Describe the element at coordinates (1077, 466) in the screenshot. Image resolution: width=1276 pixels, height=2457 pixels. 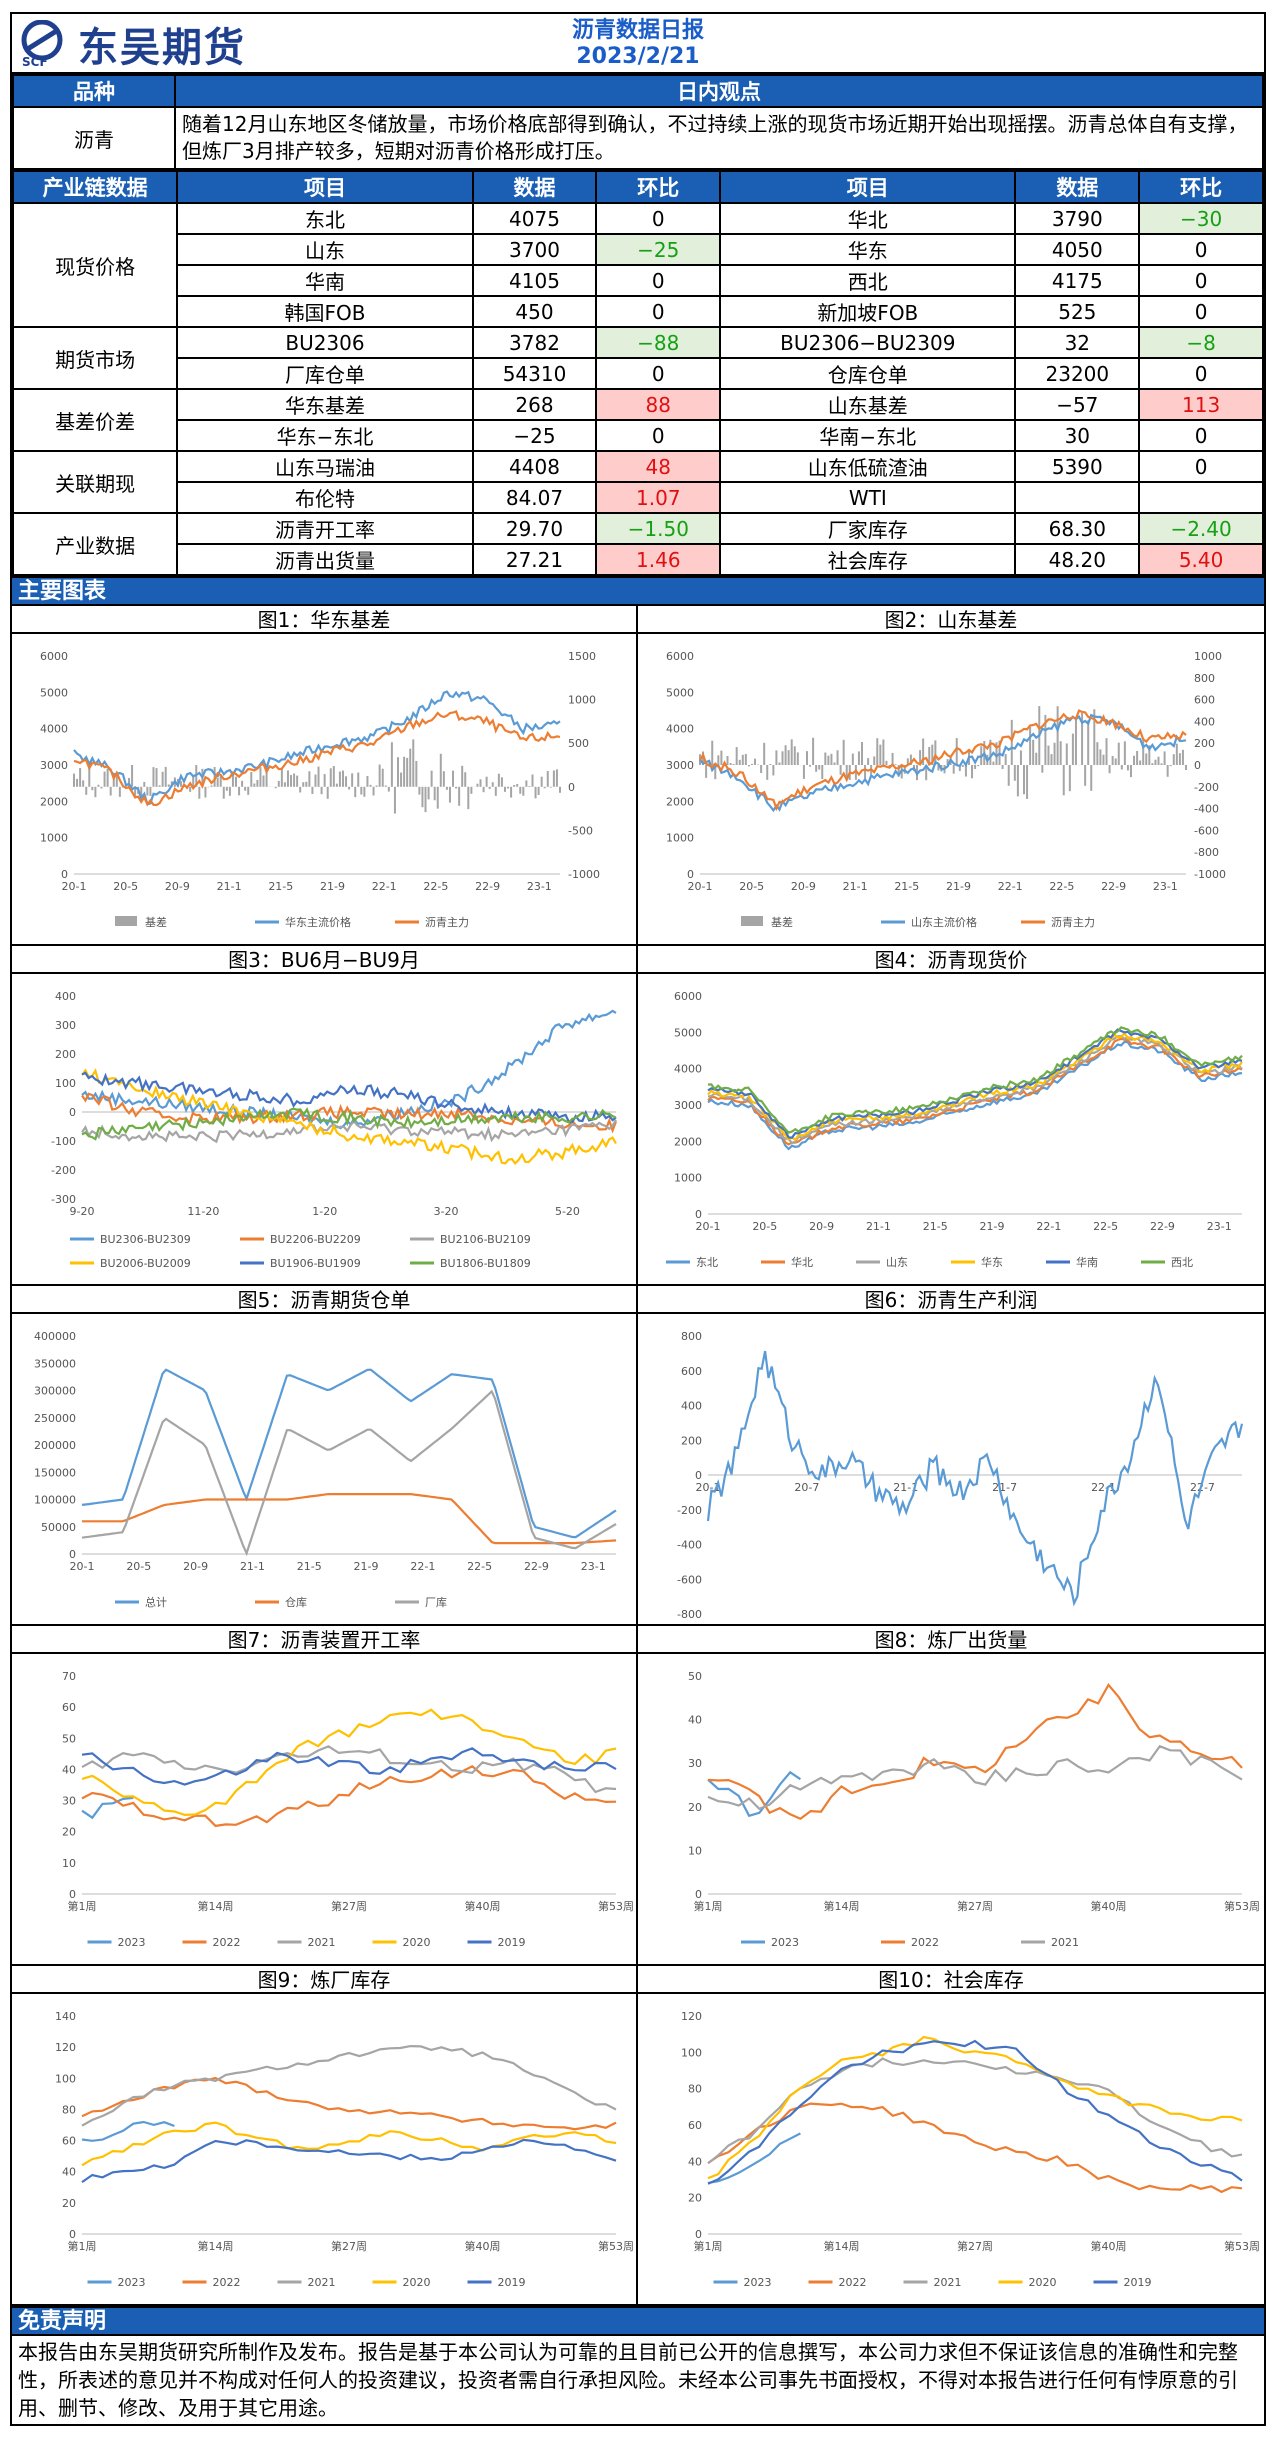
I see `value-cell: 5390` at that location.